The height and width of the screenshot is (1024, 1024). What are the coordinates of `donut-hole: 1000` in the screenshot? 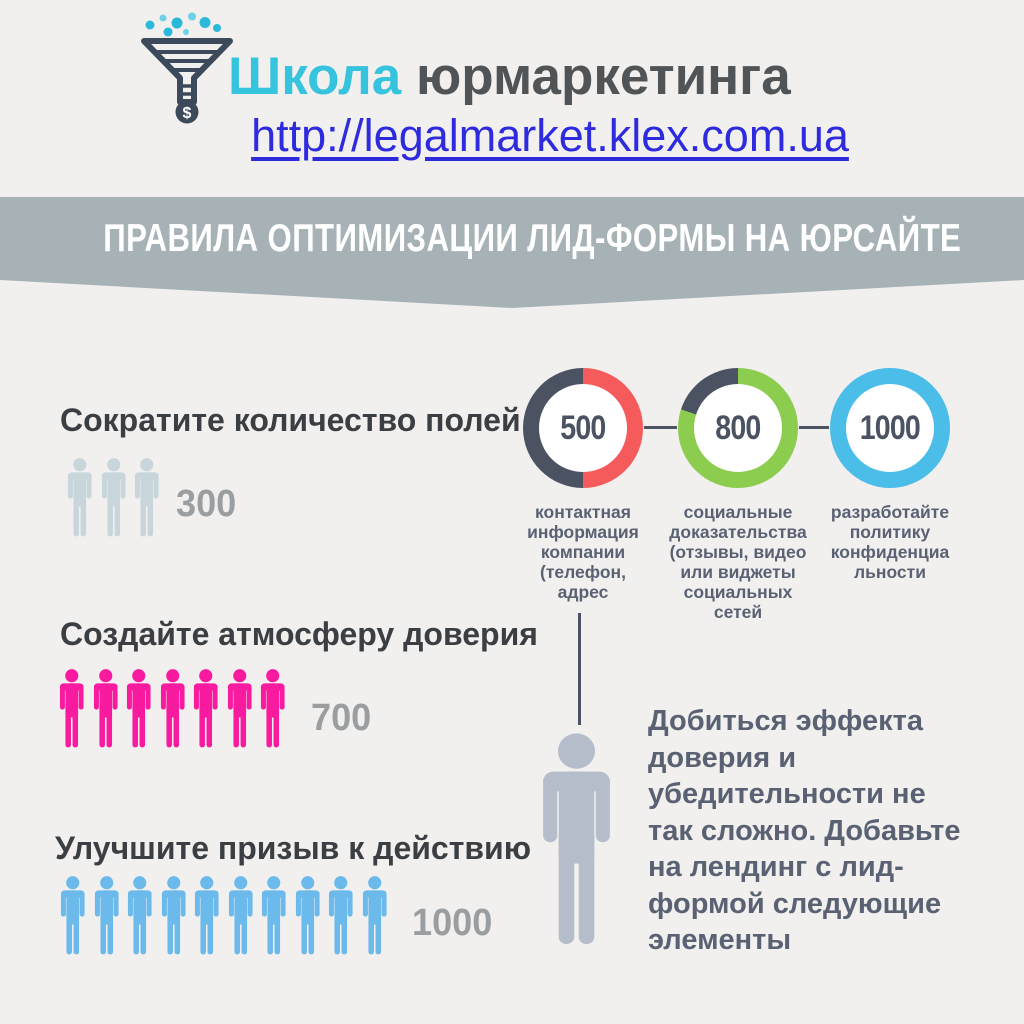 It's located at (890, 428).